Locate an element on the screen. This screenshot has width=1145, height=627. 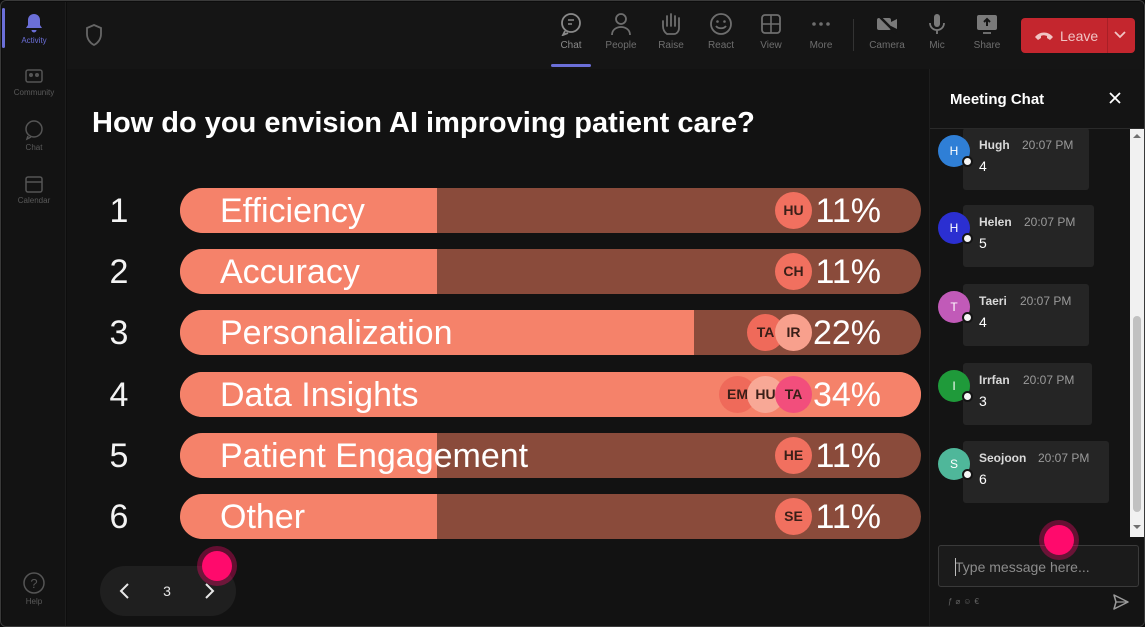
shield-icon is located at coordinates (94, 35).